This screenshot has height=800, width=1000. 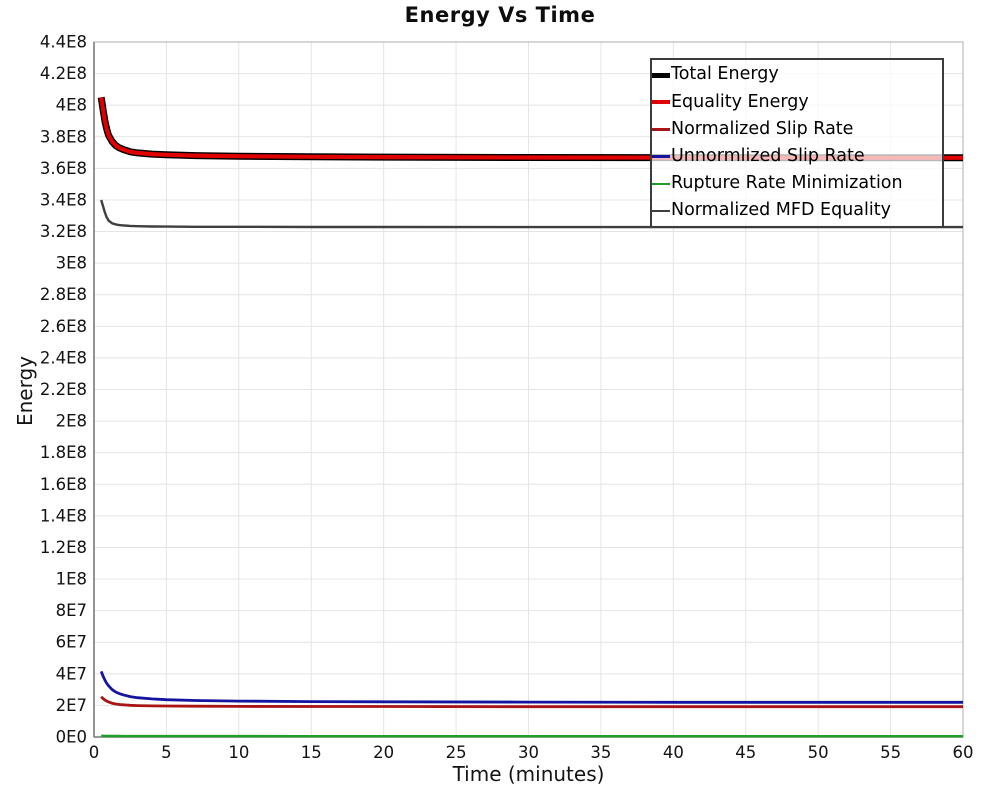 I want to click on x-tick-label: 40, so click(x=673, y=752).